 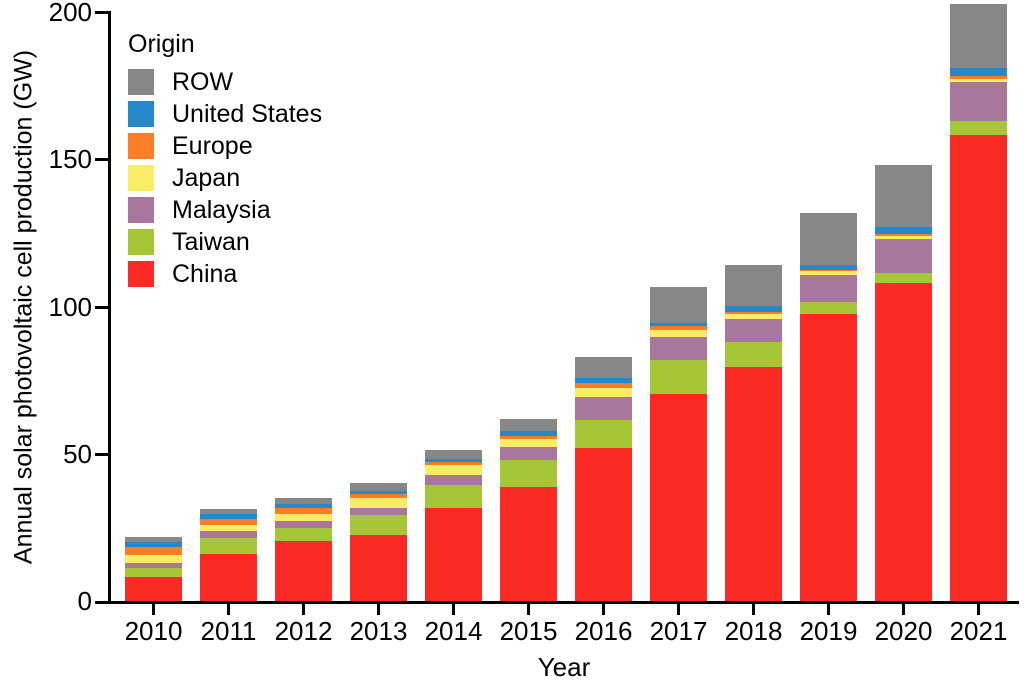 What do you see at coordinates (978, 631) in the screenshot?
I see `x-tick-label: 2021` at bounding box center [978, 631].